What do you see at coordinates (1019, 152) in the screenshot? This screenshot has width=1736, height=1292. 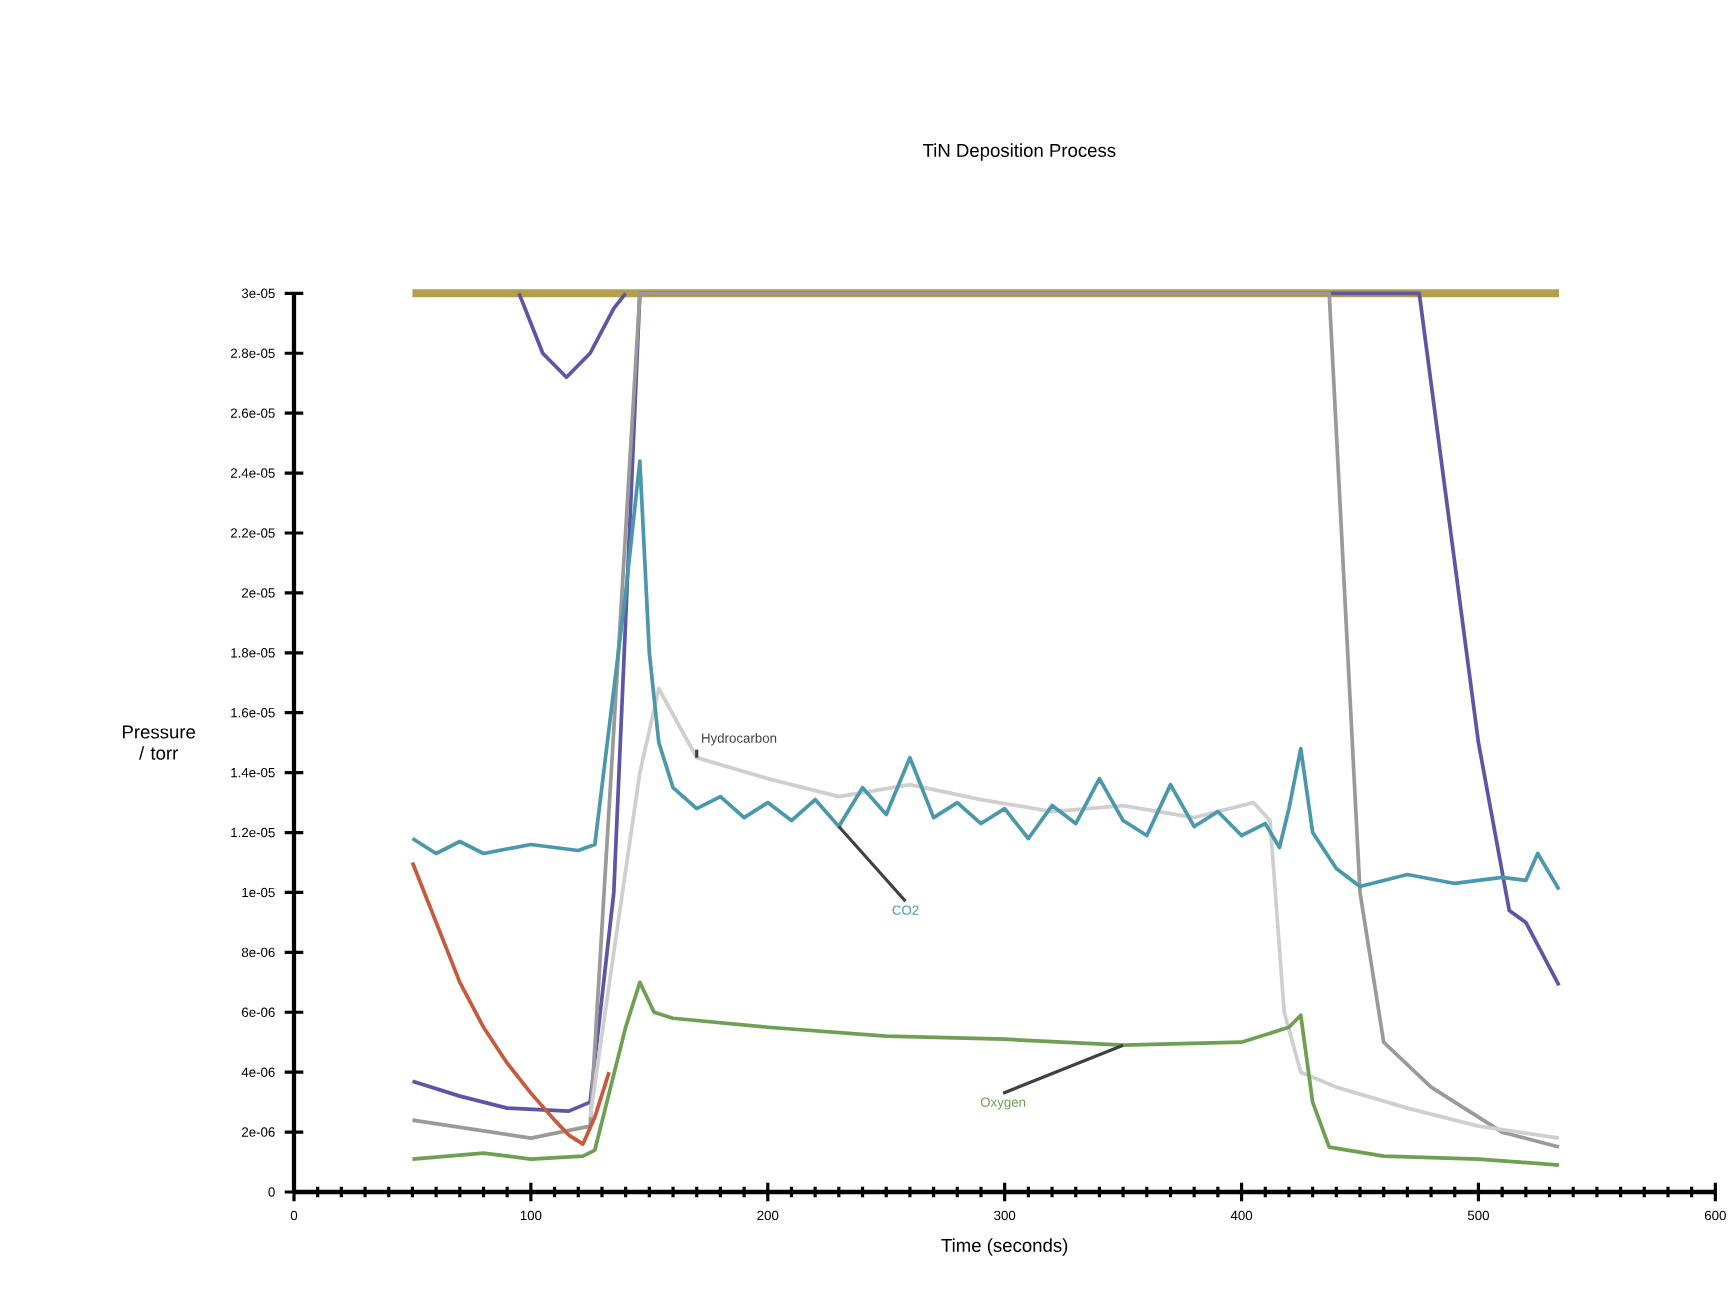 I see `chart-title: TiN Deposition Process` at bounding box center [1019, 152].